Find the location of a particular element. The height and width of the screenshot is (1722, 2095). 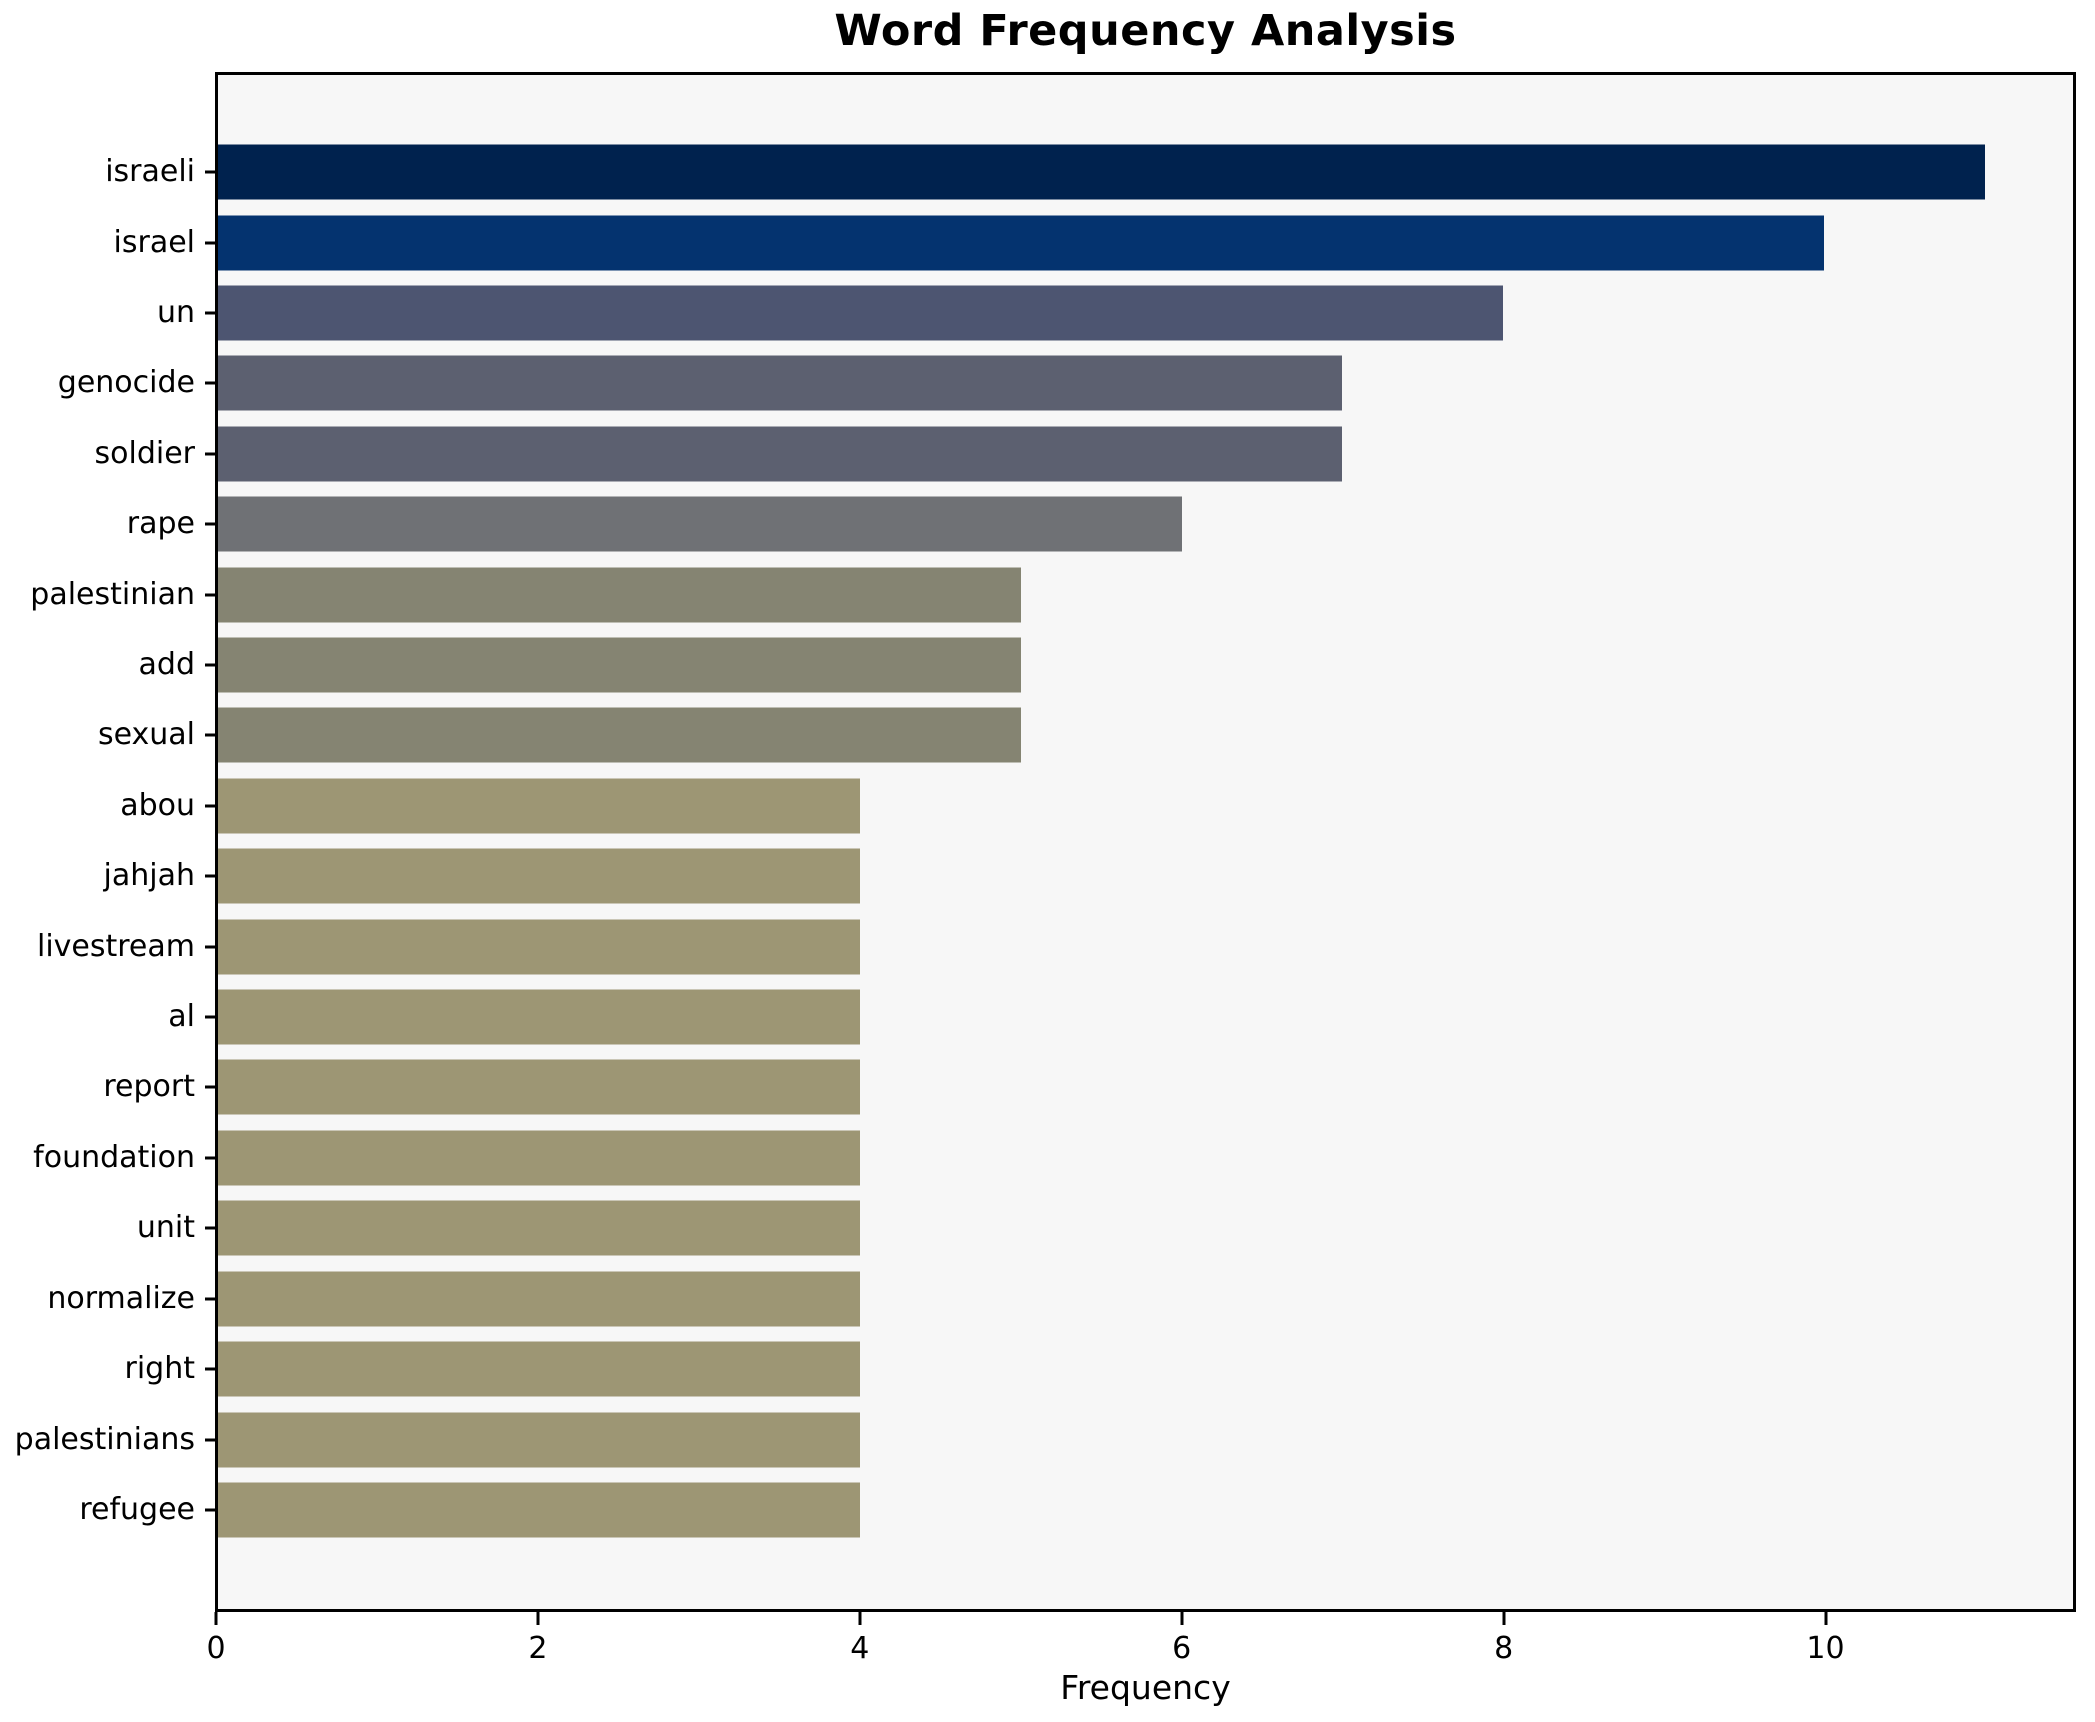

bar-jahjah is located at coordinates (539, 876).